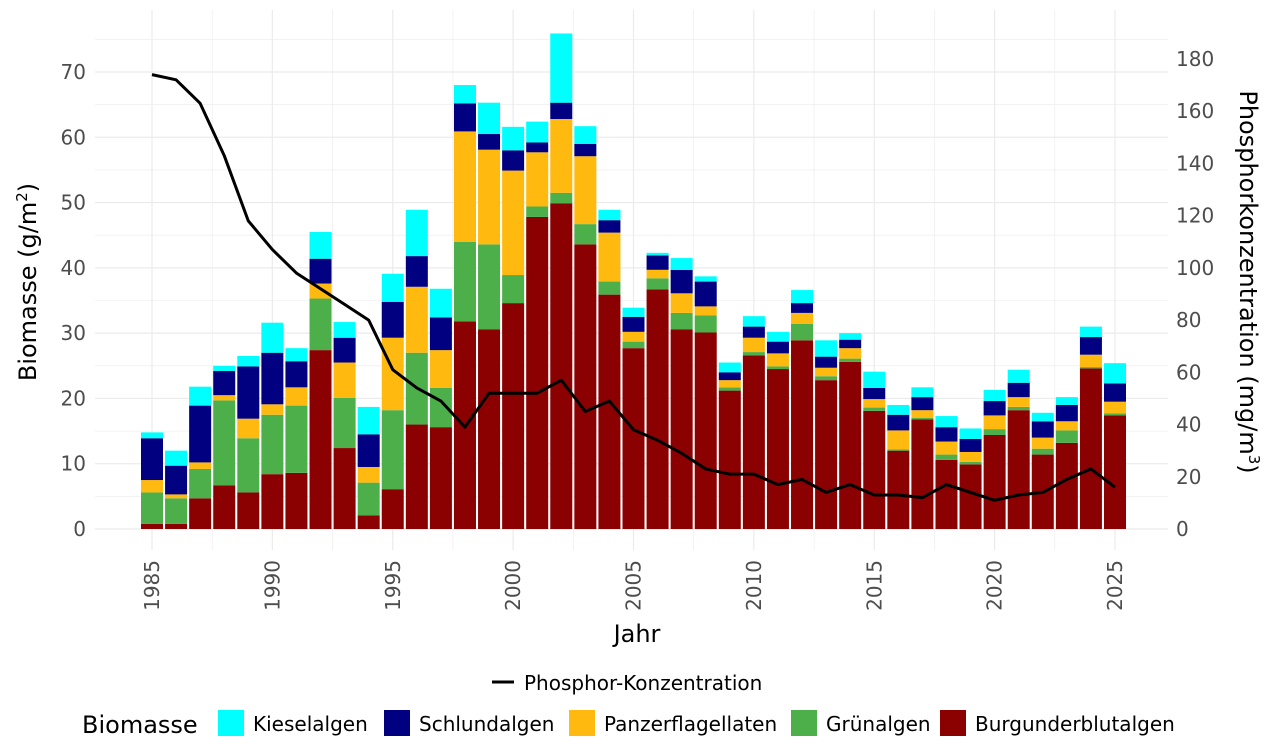 Image resolution: width=1280 pixels, height=747 pixels. Describe the element at coordinates (513, 585) in the screenshot. I see `x-tick-label: 2000` at that location.